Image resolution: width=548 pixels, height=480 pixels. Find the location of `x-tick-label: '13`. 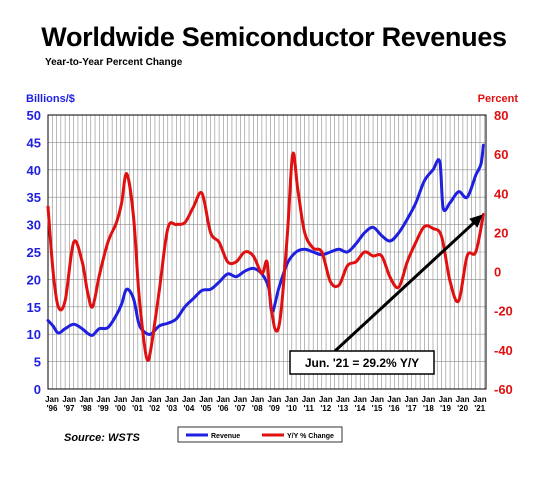

x-tick-label: '13 is located at coordinates (342, 408).